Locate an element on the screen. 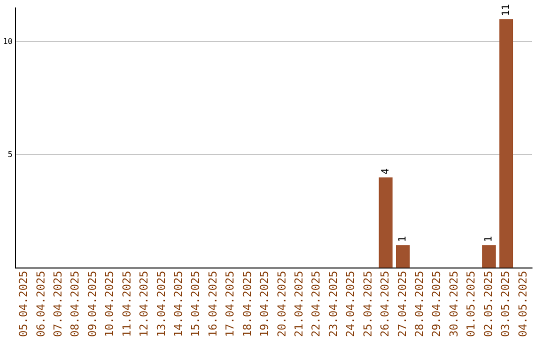 The height and width of the screenshot is (340, 540). x-tick-label: 26.04.2025 is located at coordinates (385, 304).